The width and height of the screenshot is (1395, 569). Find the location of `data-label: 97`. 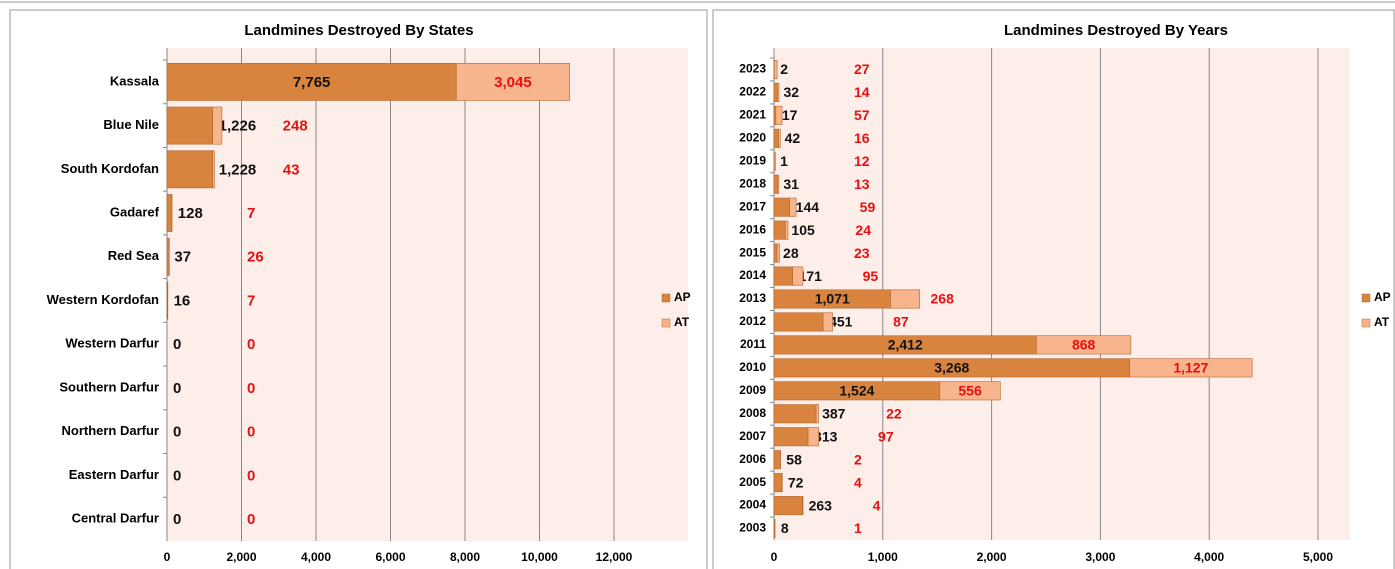

data-label: 97 is located at coordinates (886, 436).